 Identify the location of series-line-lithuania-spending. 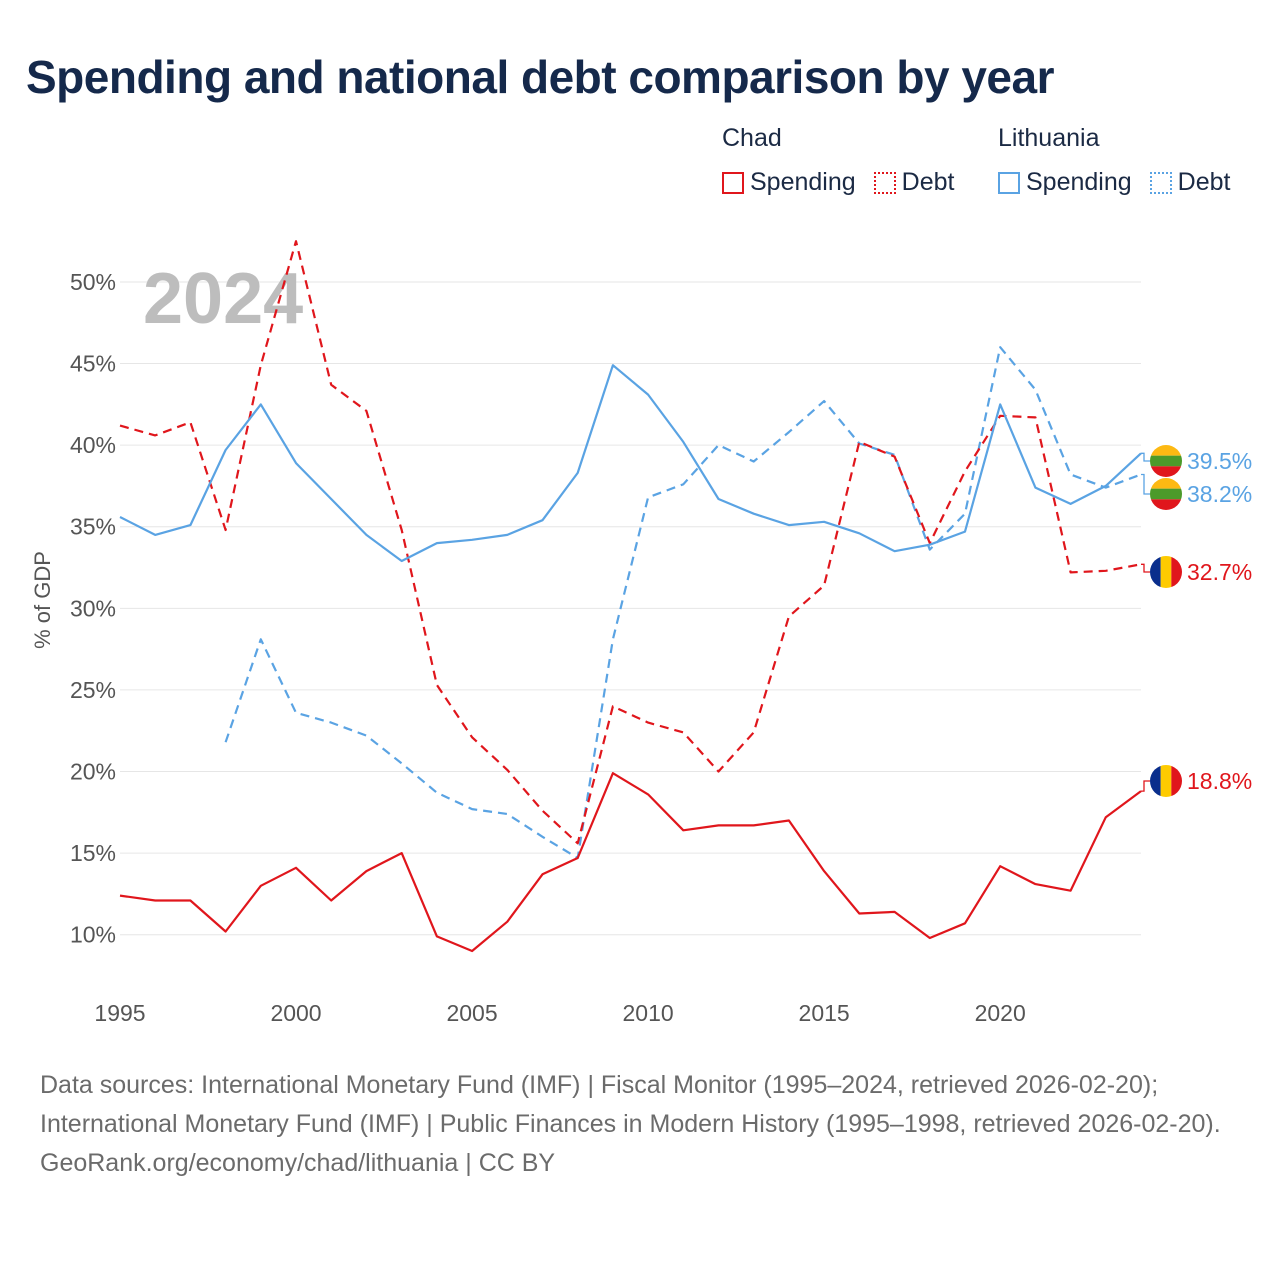
(630, 463).